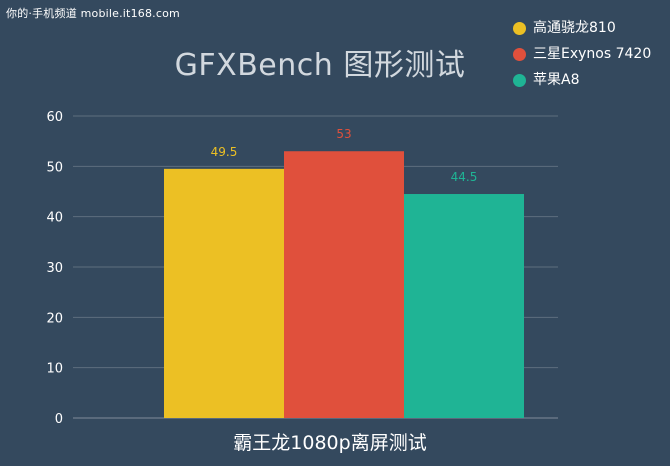  Describe the element at coordinates (582, 80) in the screenshot. I see `legend-item-apple-a8: 苹果A8` at that location.